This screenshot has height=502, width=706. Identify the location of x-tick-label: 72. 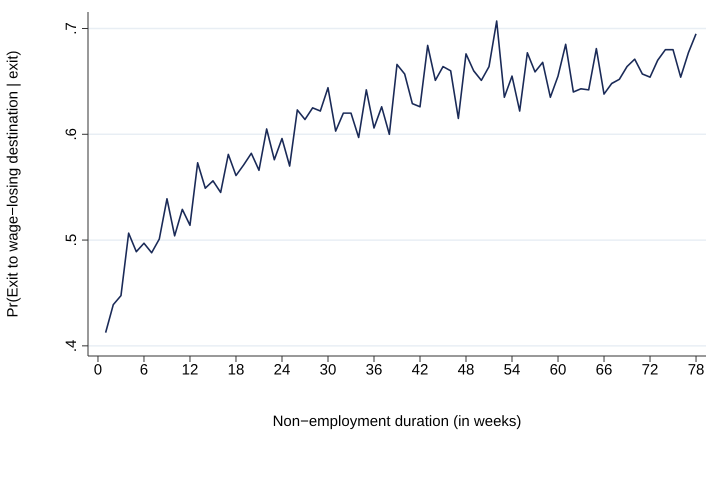
(650, 370).